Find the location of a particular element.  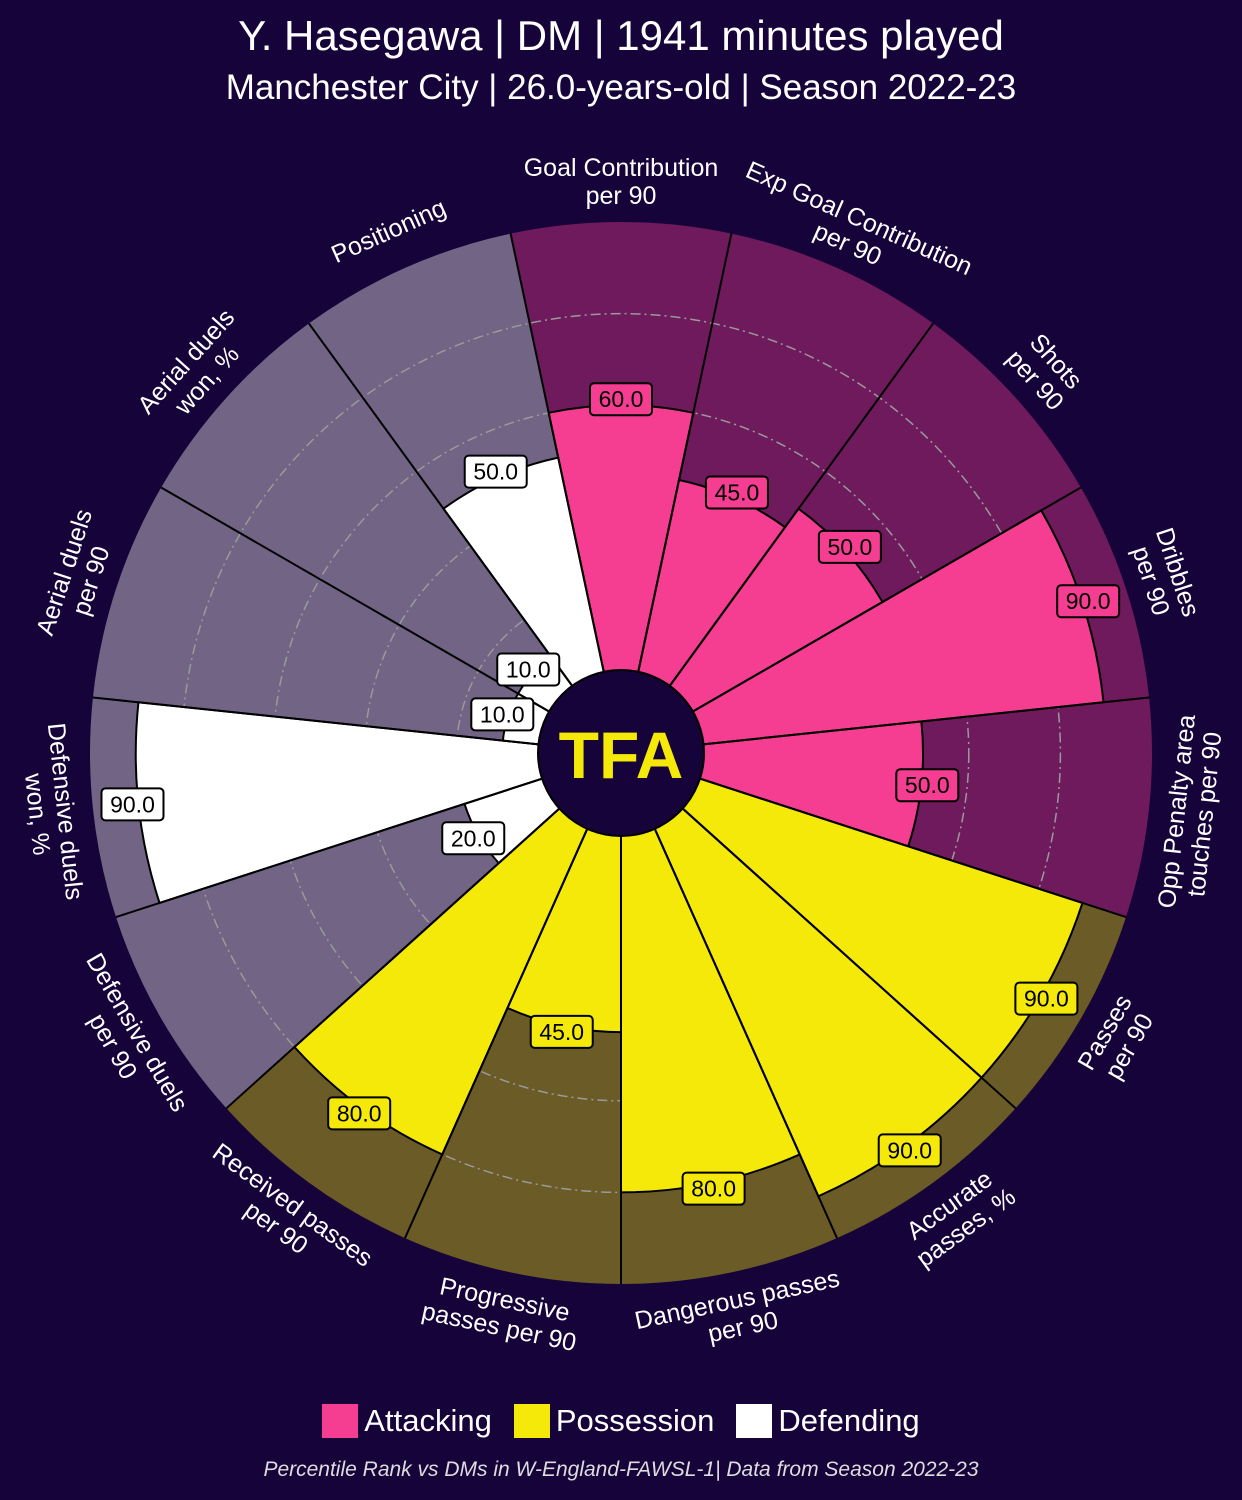

center-circle is located at coordinates (621, 753).